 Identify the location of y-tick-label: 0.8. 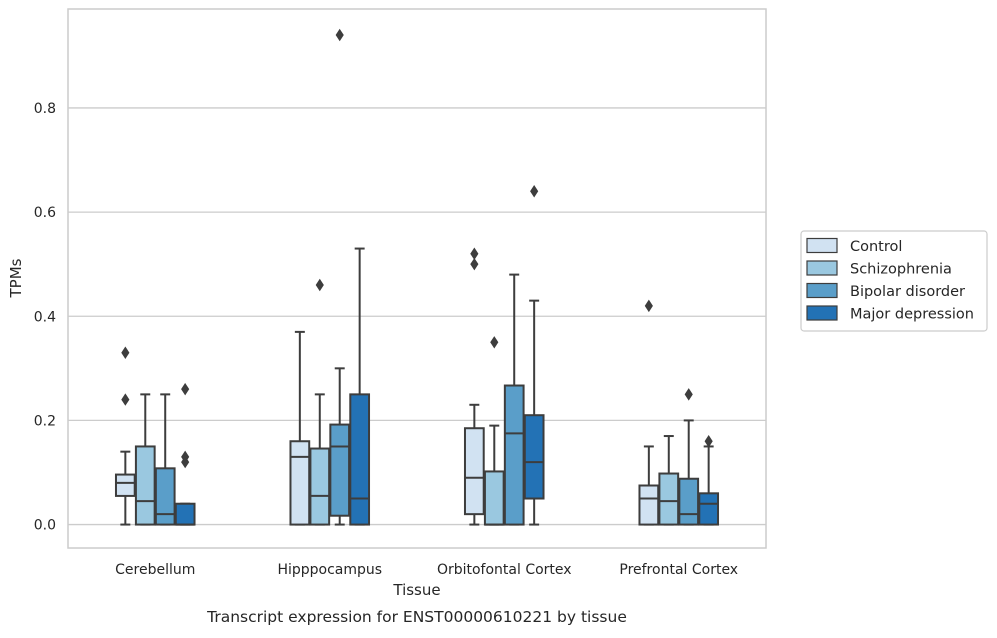
(45, 109).